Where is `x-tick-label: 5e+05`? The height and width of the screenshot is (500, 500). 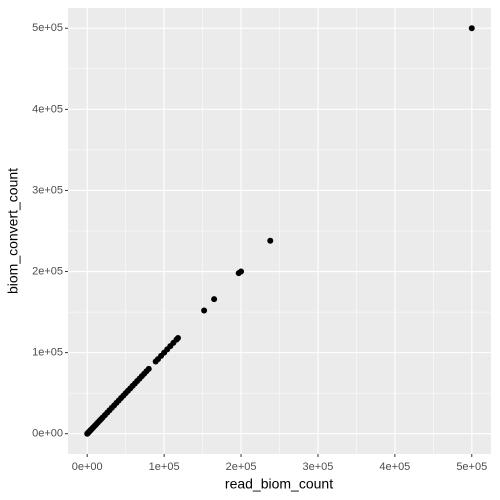
x-tick-label: 5e+05 is located at coordinates (471, 467).